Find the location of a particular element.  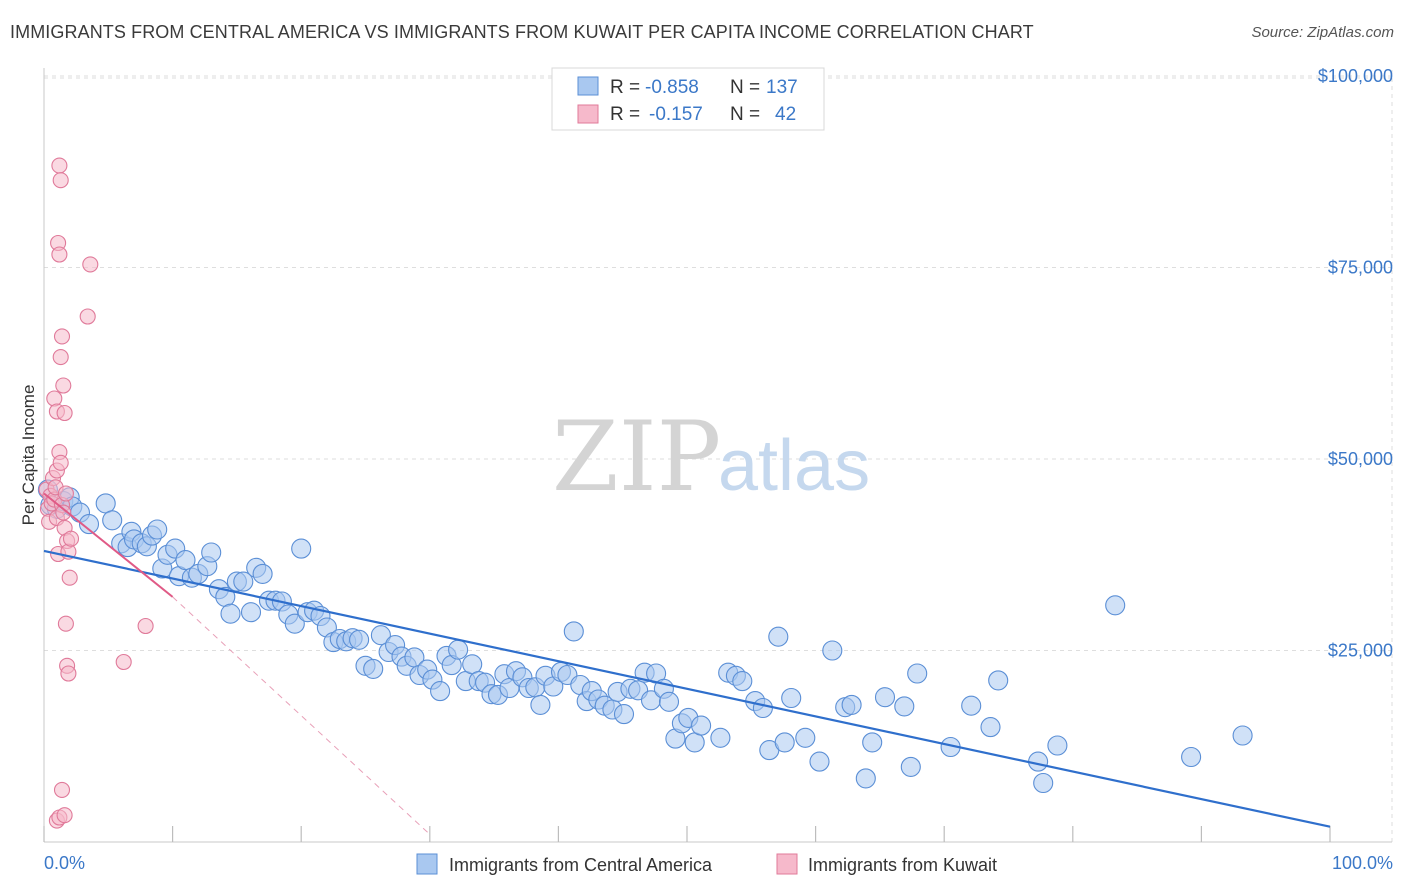

series-kuwait is located at coordinates (96, 493).